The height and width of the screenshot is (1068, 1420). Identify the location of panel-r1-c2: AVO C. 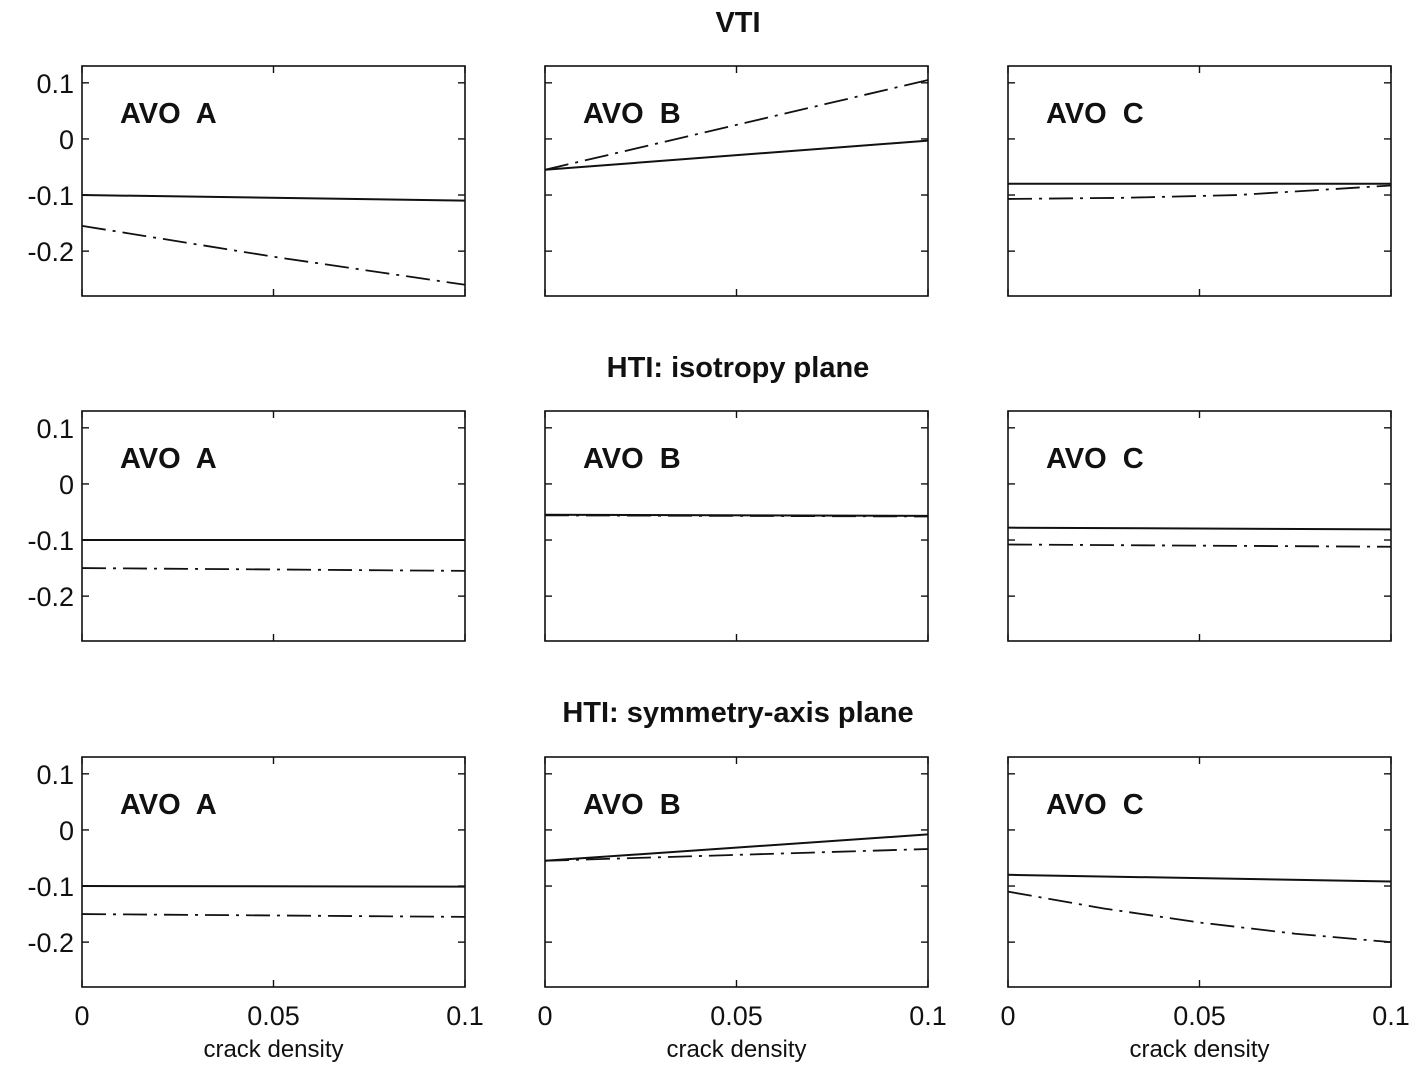
(1199, 526).